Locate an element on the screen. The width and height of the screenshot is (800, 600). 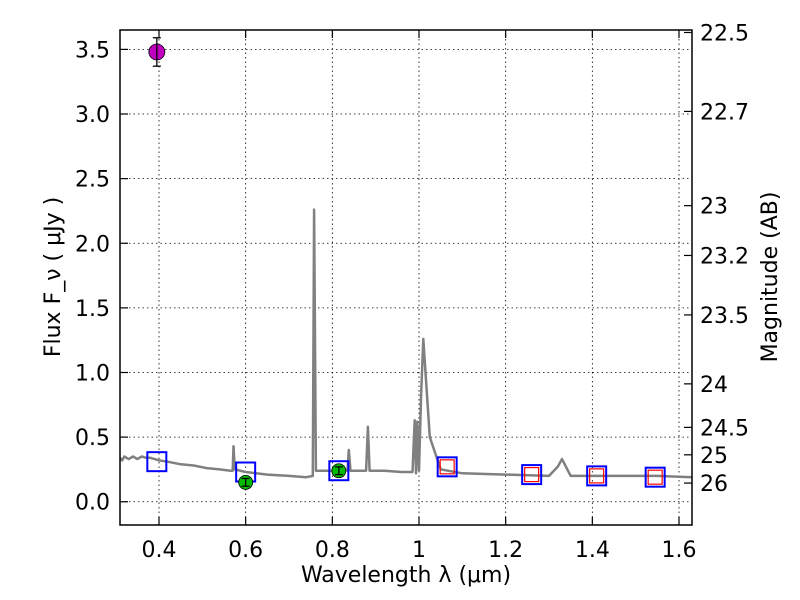
y-tick-label: 2.0 is located at coordinates (92, 244).